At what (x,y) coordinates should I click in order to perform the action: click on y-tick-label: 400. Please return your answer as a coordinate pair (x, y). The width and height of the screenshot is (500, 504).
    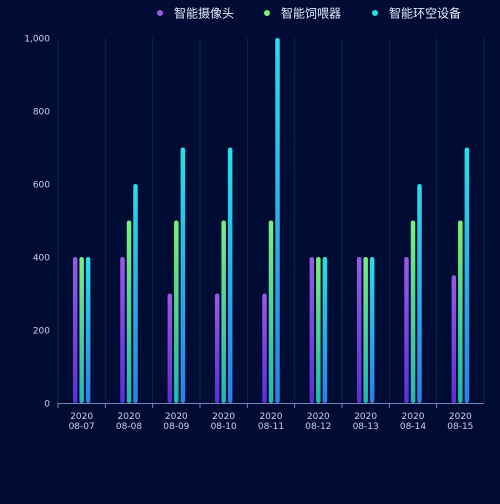
    Looking at the image, I should click on (41, 259).